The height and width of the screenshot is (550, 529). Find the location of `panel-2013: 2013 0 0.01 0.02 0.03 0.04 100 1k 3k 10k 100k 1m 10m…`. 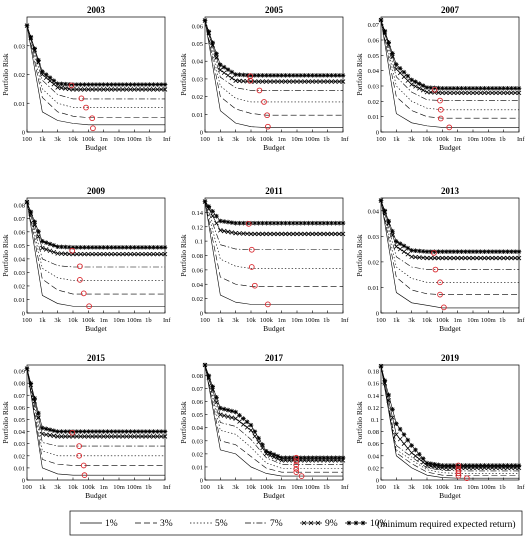

panel-2013: 2013 0 0.01 0.02 0.03 0.04 100 1k 3k 10k 100k 1m 10m… is located at coordinates (440, 259).